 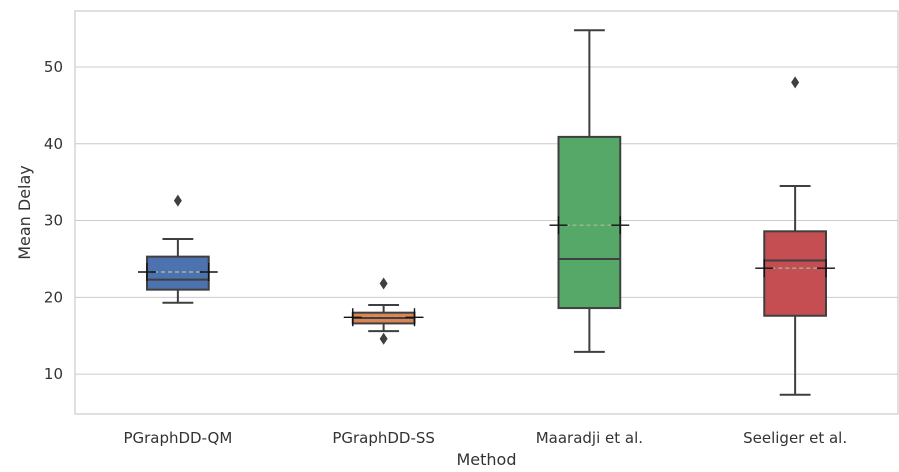 I want to click on box-seeliger-et-al, so click(x=795, y=236).